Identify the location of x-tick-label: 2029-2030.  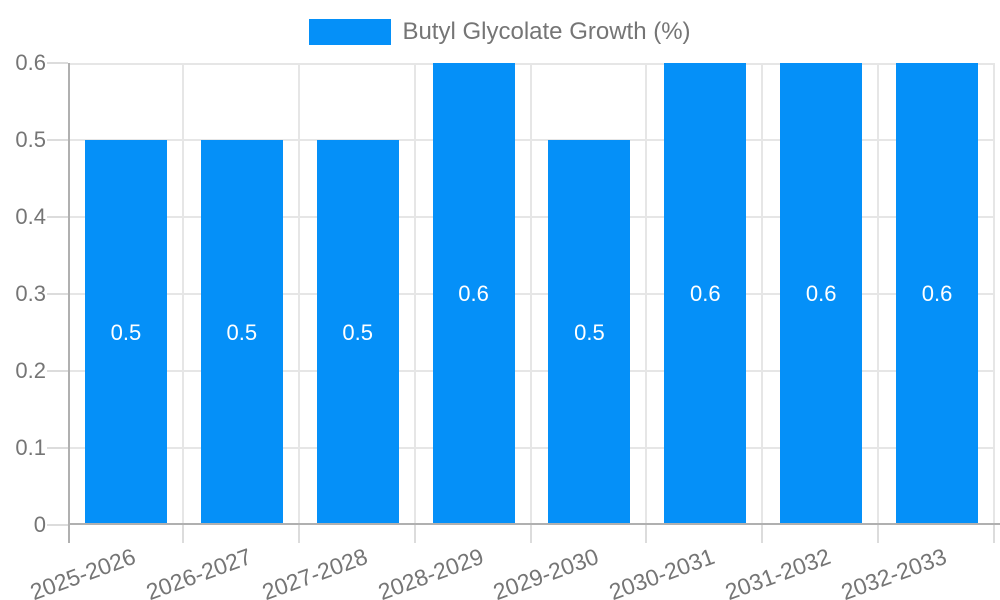
(546, 571).